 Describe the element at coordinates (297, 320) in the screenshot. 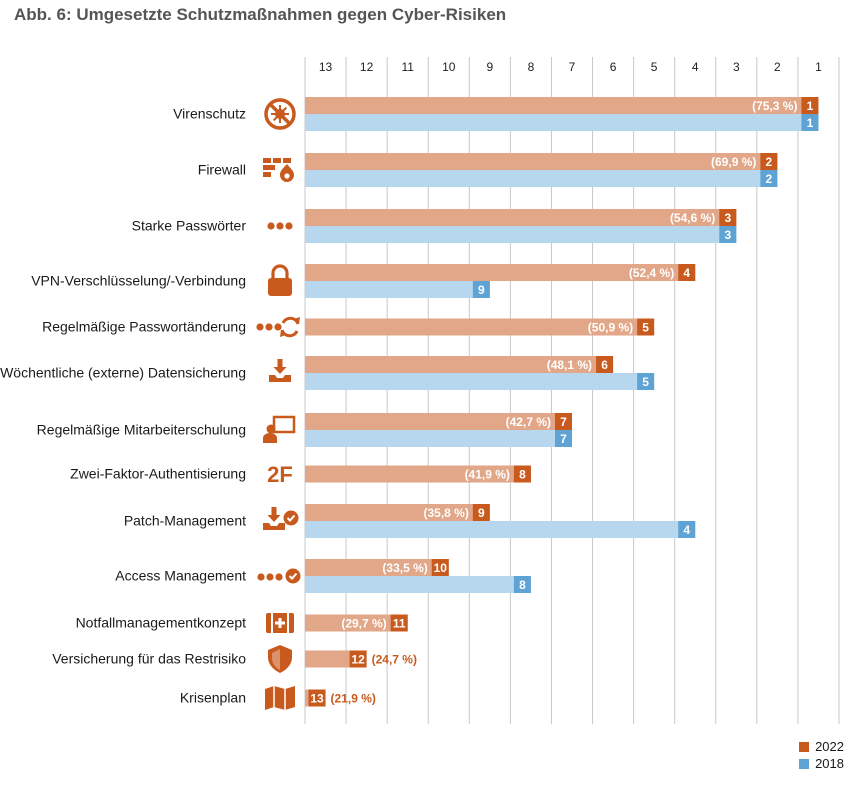

I see `refresh-head` at that location.